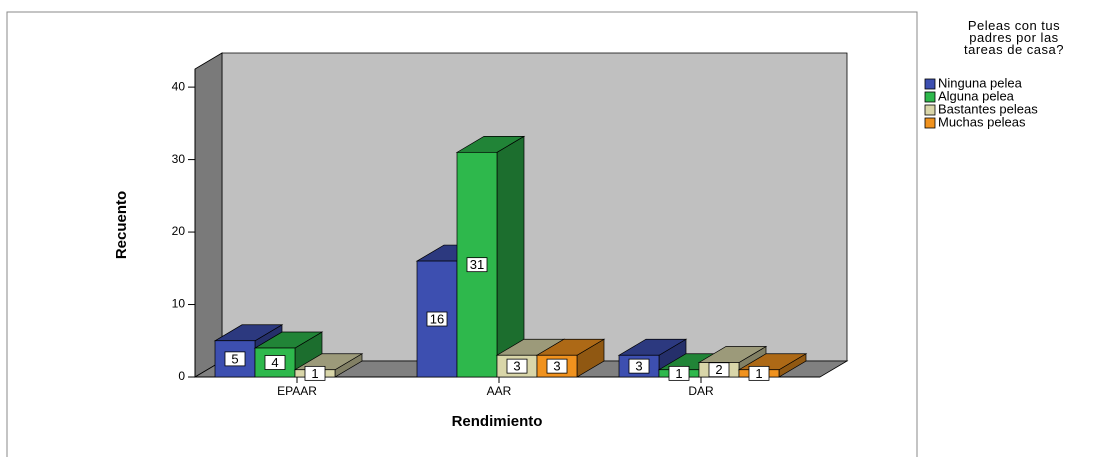 The width and height of the screenshot is (1118, 457). What do you see at coordinates (121, 225) in the screenshot?
I see `y-axis-label: Recuento` at bounding box center [121, 225].